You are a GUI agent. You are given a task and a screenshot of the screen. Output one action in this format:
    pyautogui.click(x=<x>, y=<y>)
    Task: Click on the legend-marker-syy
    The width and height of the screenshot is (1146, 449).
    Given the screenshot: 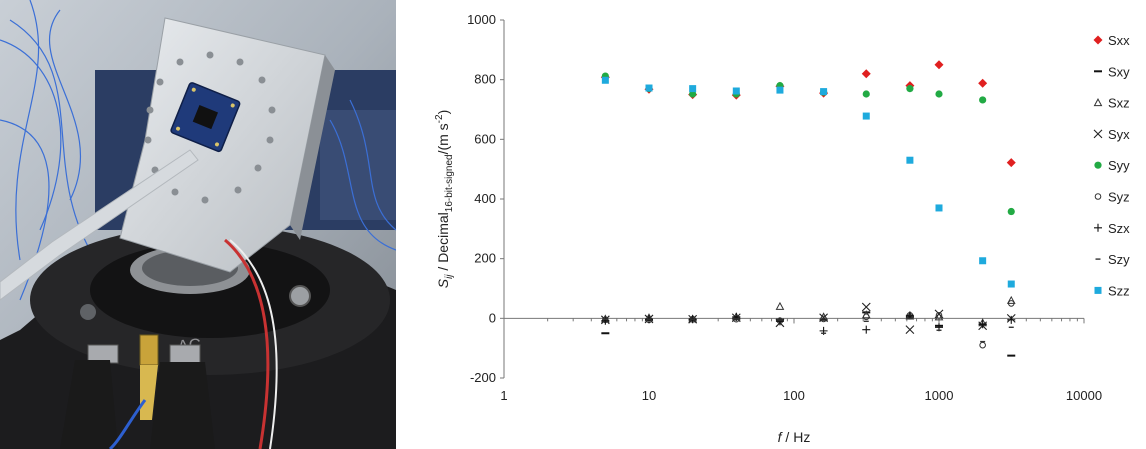 What is the action you would take?
    pyautogui.click(x=1098, y=165)
    